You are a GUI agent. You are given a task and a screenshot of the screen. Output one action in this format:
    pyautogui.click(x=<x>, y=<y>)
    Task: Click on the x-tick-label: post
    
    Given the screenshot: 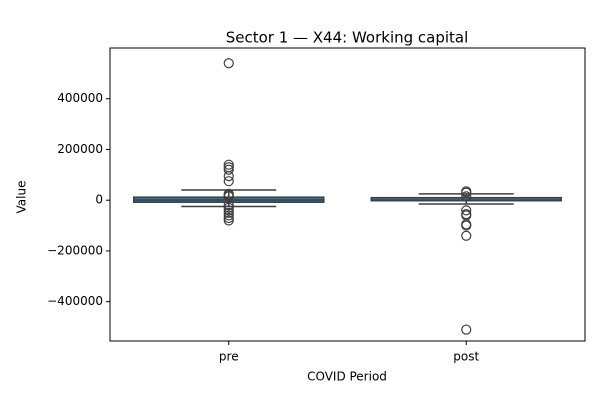 What is the action you would take?
    pyautogui.click(x=466, y=357)
    